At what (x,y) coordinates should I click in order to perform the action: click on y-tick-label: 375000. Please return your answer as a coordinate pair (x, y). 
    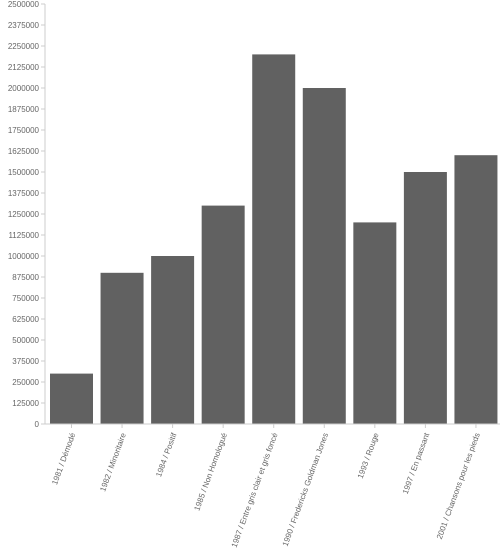
    Looking at the image, I should click on (25, 361).